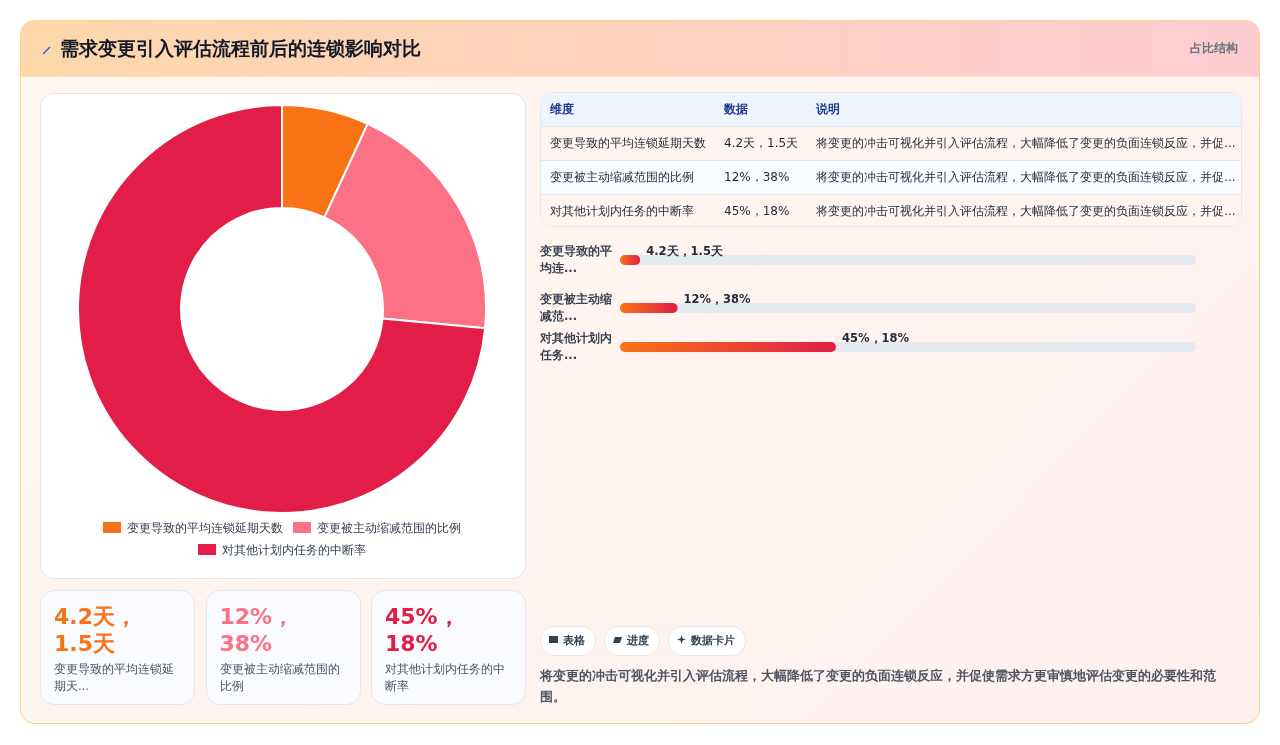  What do you see at coordinates (878, 686) in the screenshot?
I see `text: 将变更的冲击可视化并引入评估流程，大幅降低了变更的负面连锁反应，并促使需求方更审慎地评估变更的必要性和范围。` at bounding box center [878, 686].